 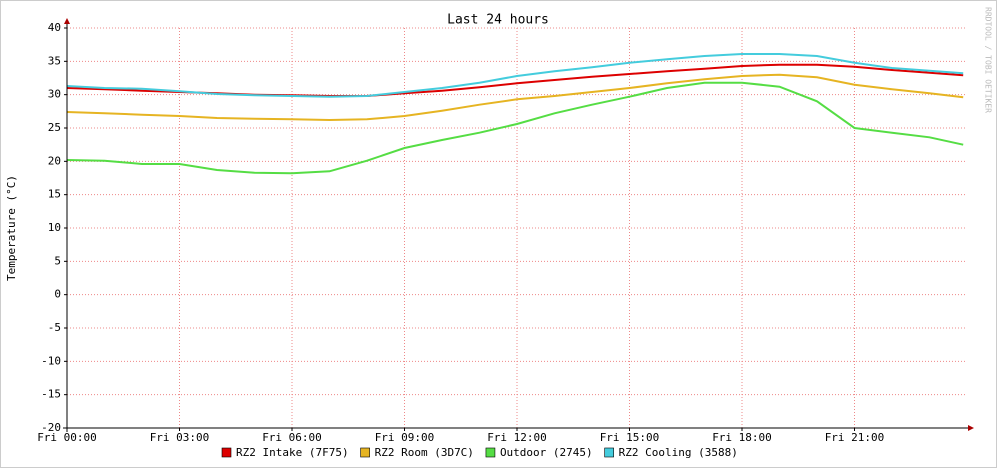 What do you see at coordinates (54, 94) in the screenshot?
I see `y-tick-label: 30` at bounding box center [54, 94].